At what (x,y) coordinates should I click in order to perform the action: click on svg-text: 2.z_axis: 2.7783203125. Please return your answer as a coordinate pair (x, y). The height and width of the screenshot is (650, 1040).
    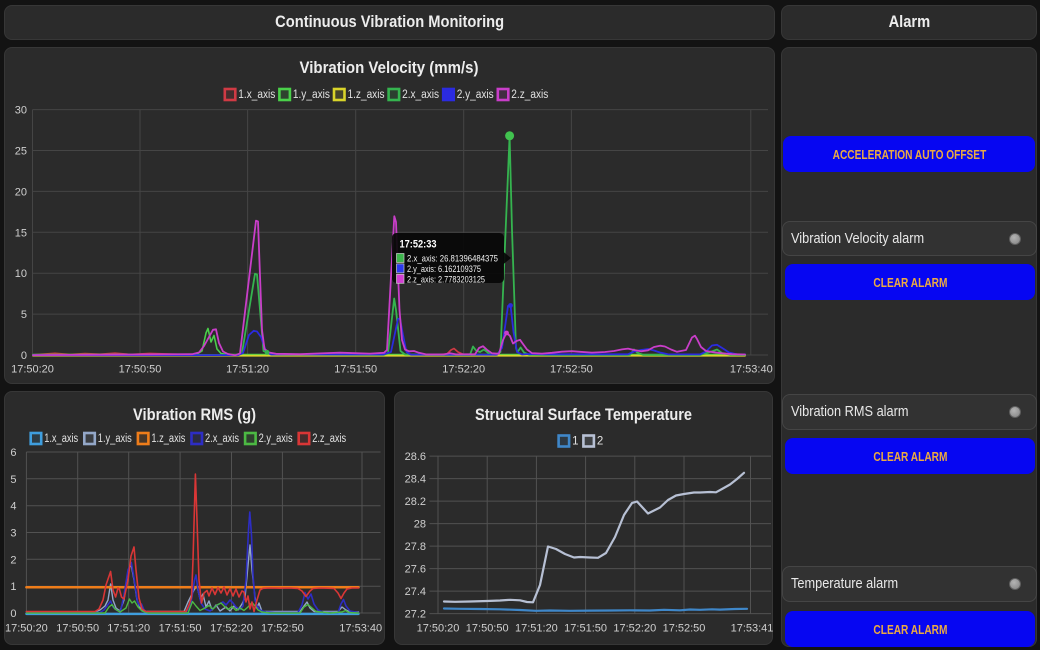
    Looking at the image, I should click on (446, 279).